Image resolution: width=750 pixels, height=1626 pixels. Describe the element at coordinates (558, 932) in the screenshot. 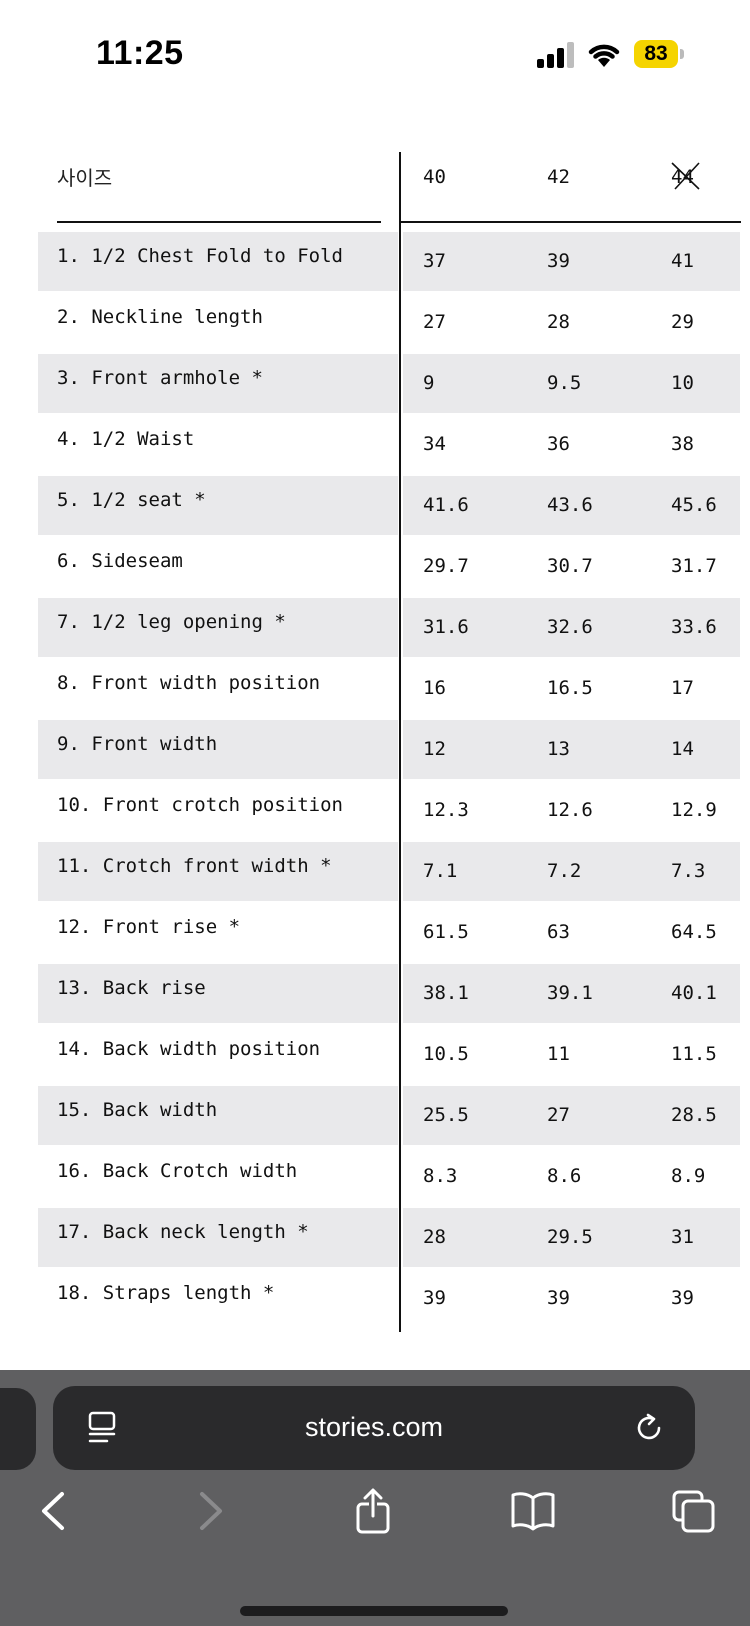

I see `measurement-value: 63` at that location.